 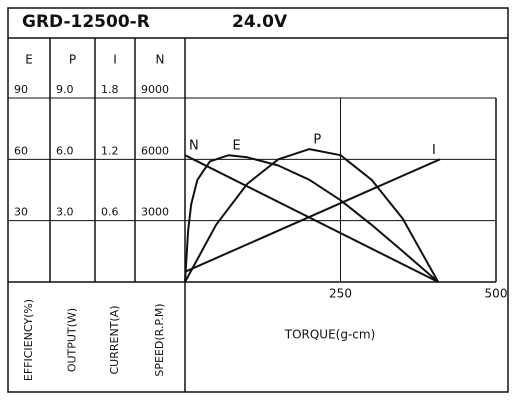 I want to click on axis-name: E, so click(x=29, y=60).